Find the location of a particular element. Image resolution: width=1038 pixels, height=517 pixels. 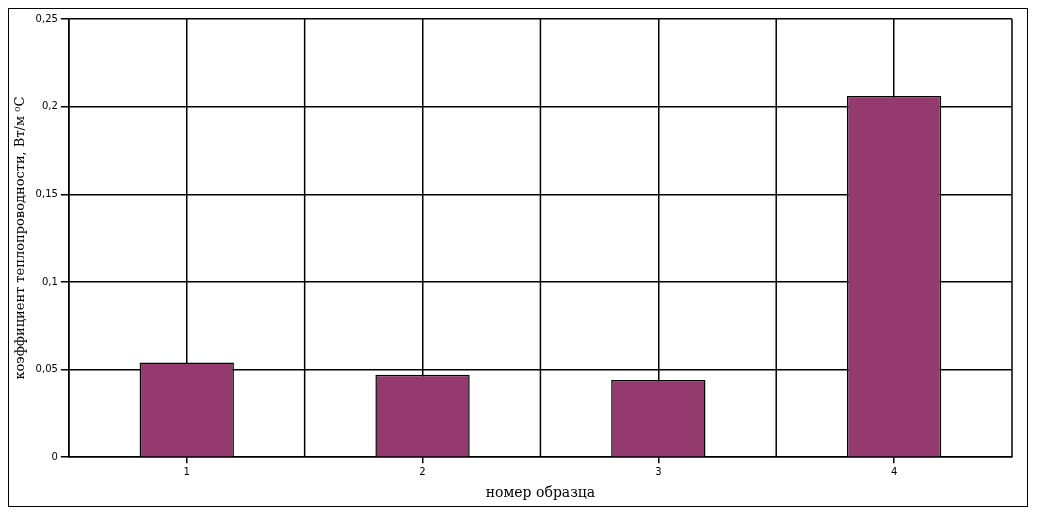

x-tick-label: 3 is located at coordinates (658, 471).